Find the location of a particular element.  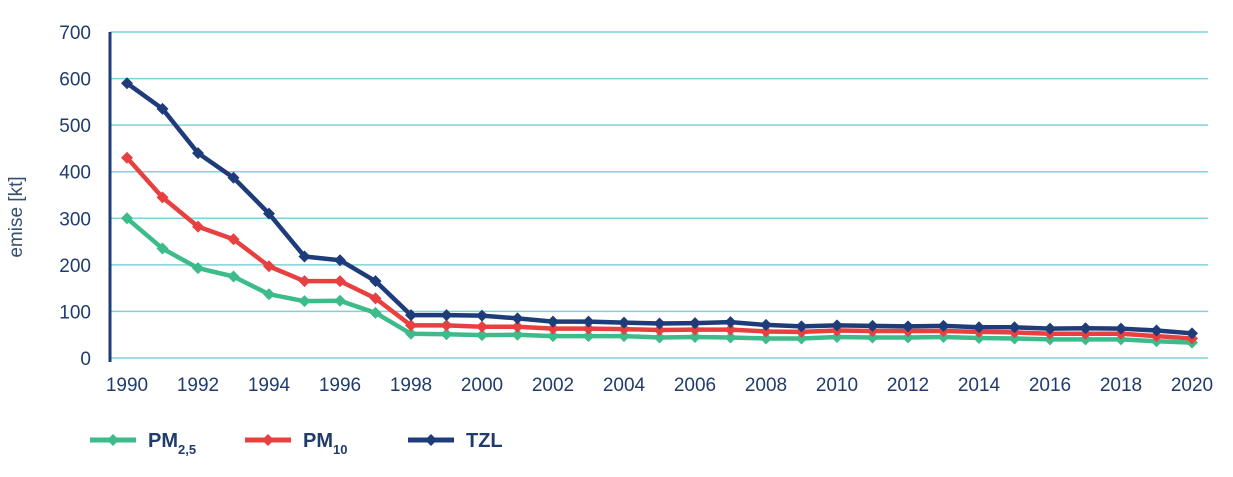

y-tick-label: 0 is located at coordinates (85, 359).